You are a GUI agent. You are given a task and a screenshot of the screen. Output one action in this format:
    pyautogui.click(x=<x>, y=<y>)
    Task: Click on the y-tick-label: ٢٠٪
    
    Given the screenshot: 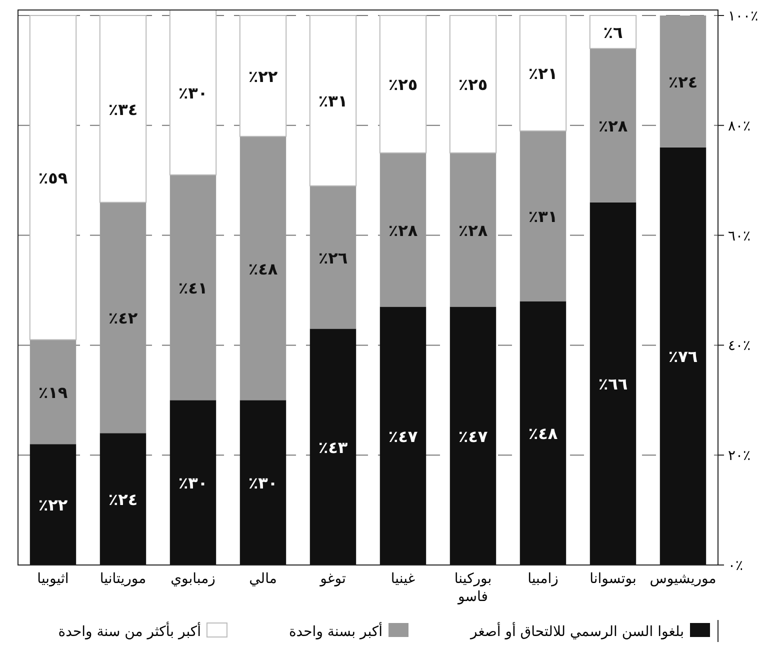 What is the action you would take?
    pyautogui.click(x=739, y=456)
    